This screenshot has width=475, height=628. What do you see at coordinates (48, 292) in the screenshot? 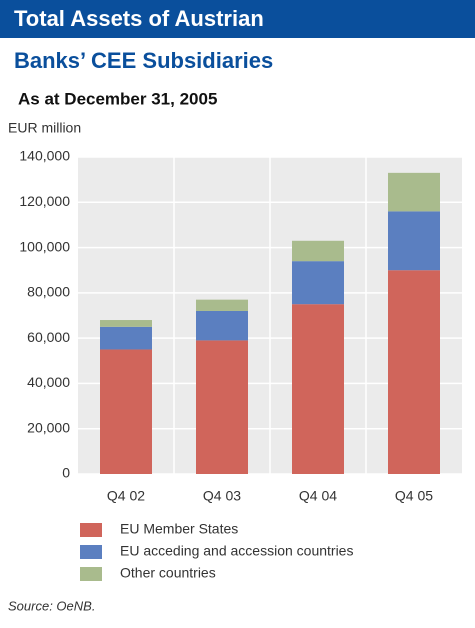
I see `y-tick-label: 80,000` at bounding box center [48, 292].